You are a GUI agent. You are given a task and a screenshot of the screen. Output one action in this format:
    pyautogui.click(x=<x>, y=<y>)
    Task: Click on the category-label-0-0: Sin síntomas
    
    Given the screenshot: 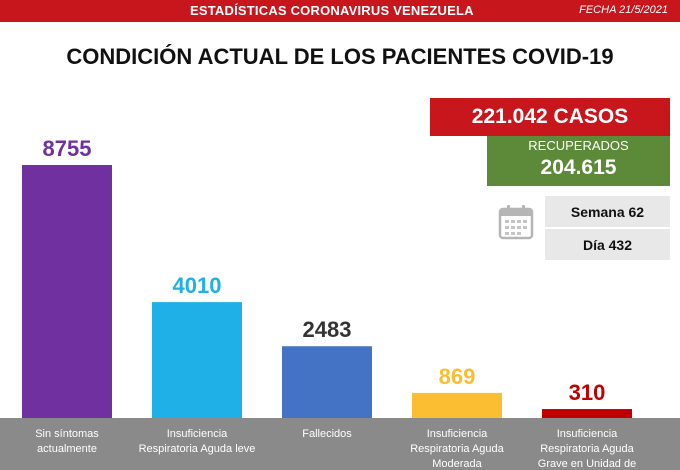 What is the action you would take?
    pyautogui.click(x=67, y=434)
    